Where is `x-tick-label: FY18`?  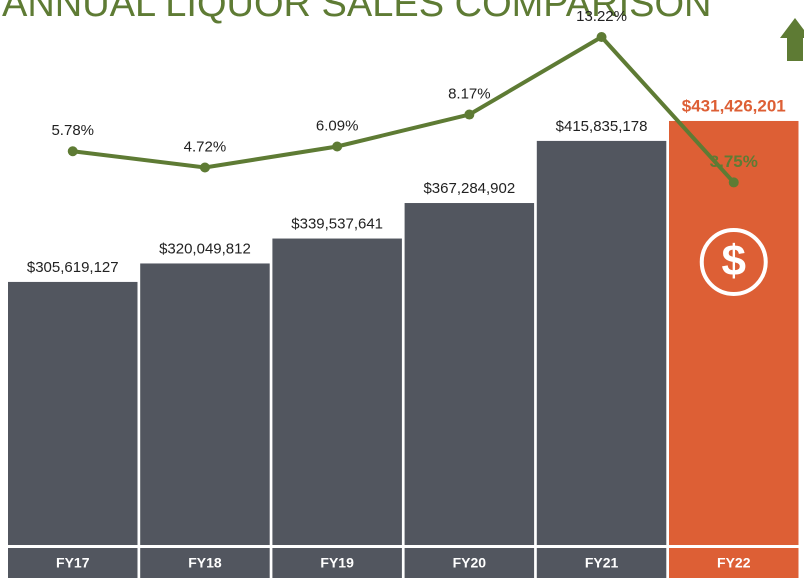 x-tick-label: FY18 is located at coordinates (205, 563).